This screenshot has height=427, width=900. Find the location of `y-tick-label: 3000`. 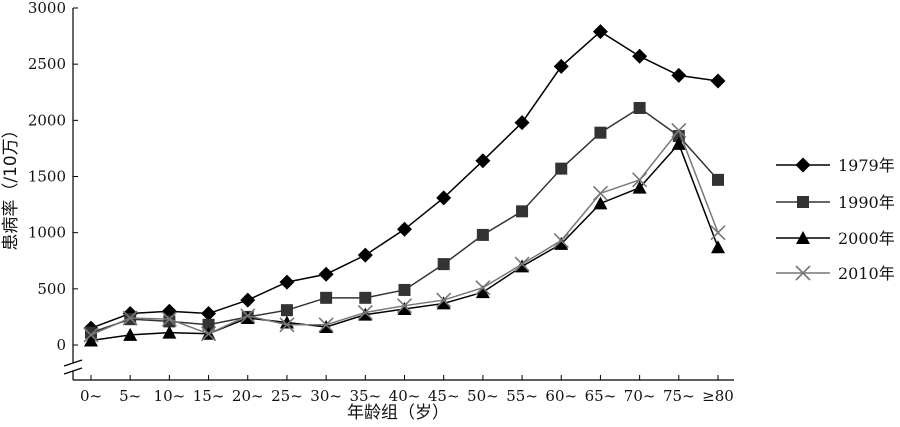

y-tick-label: 3000 is located at coordinates (47, 8).